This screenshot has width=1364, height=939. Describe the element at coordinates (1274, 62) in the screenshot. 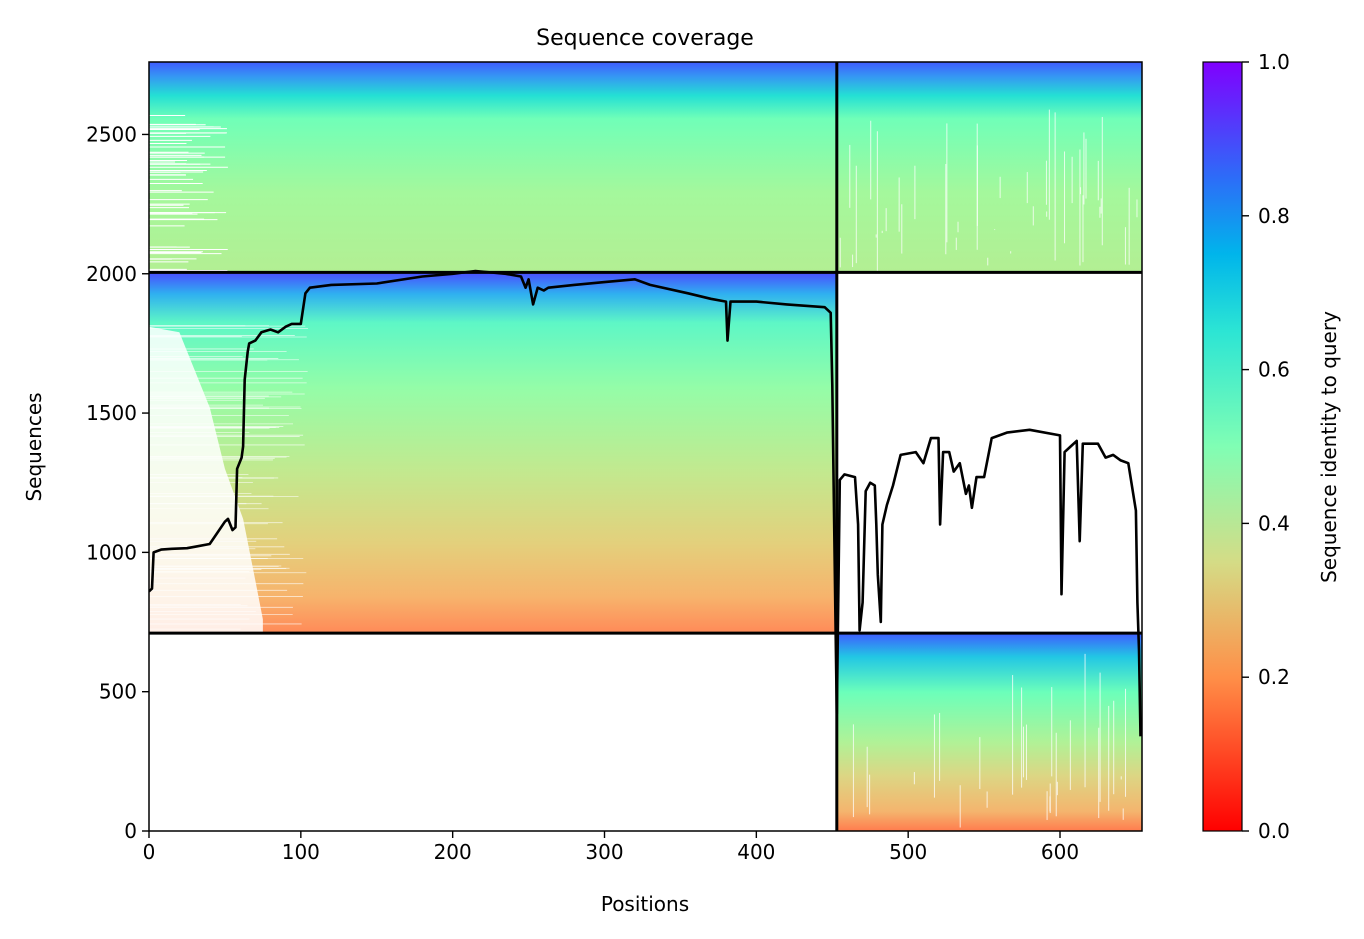

I see `colorbar-tick-label: 1.0` at that location.